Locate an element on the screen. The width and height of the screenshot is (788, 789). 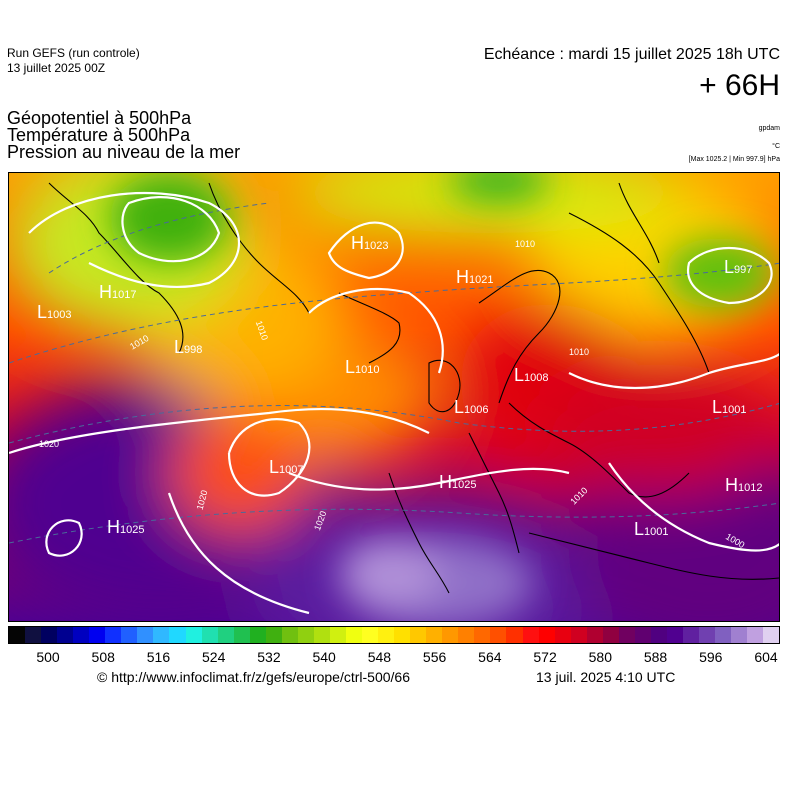
pressure-center: L1008 is located at coordinates (531, 375).